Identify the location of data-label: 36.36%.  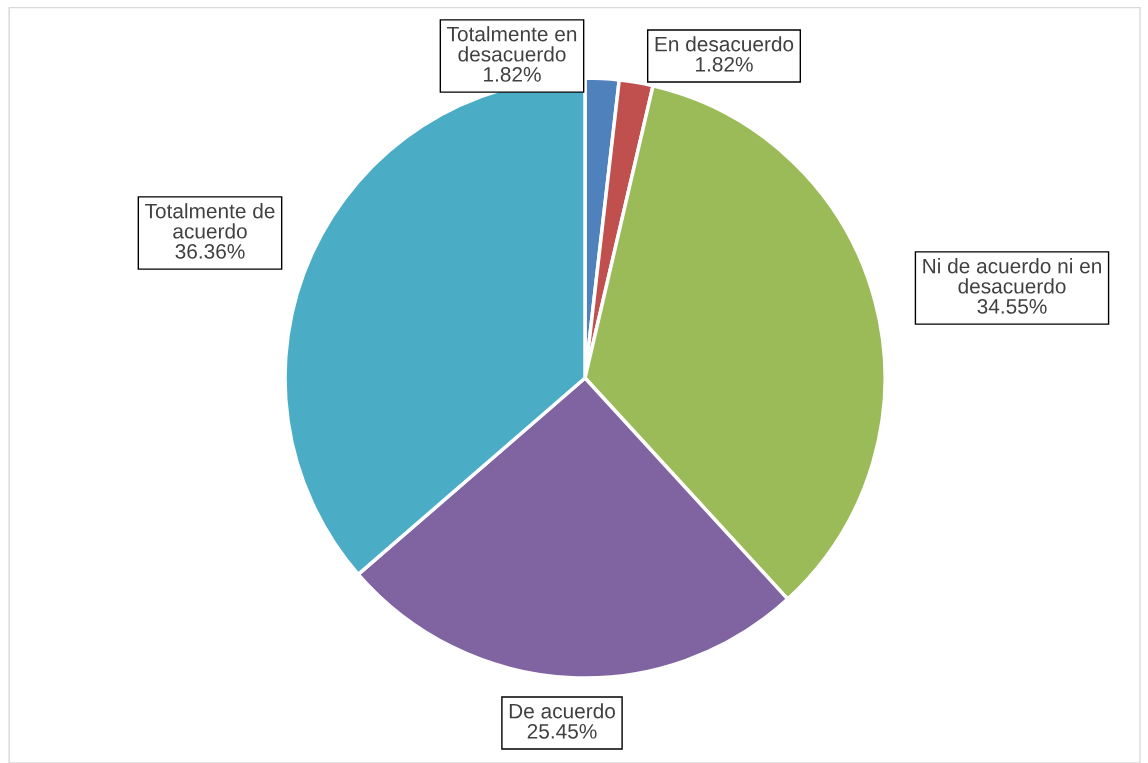
(210, 251).